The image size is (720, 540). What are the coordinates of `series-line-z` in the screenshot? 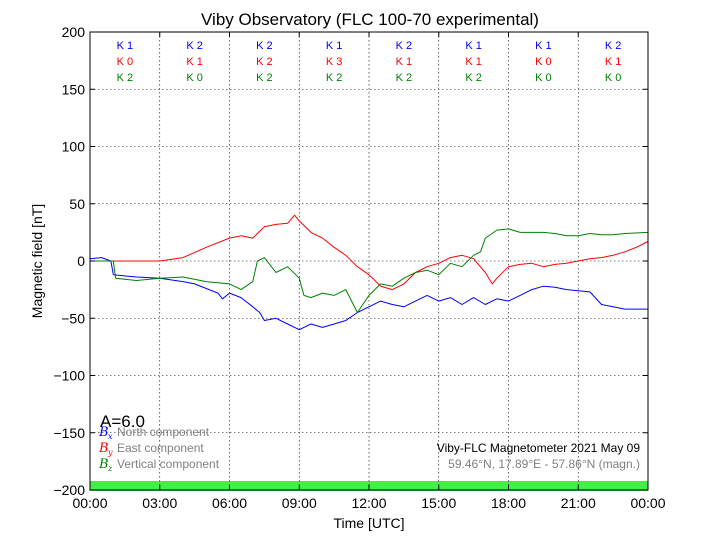 It's located at (369, 270).